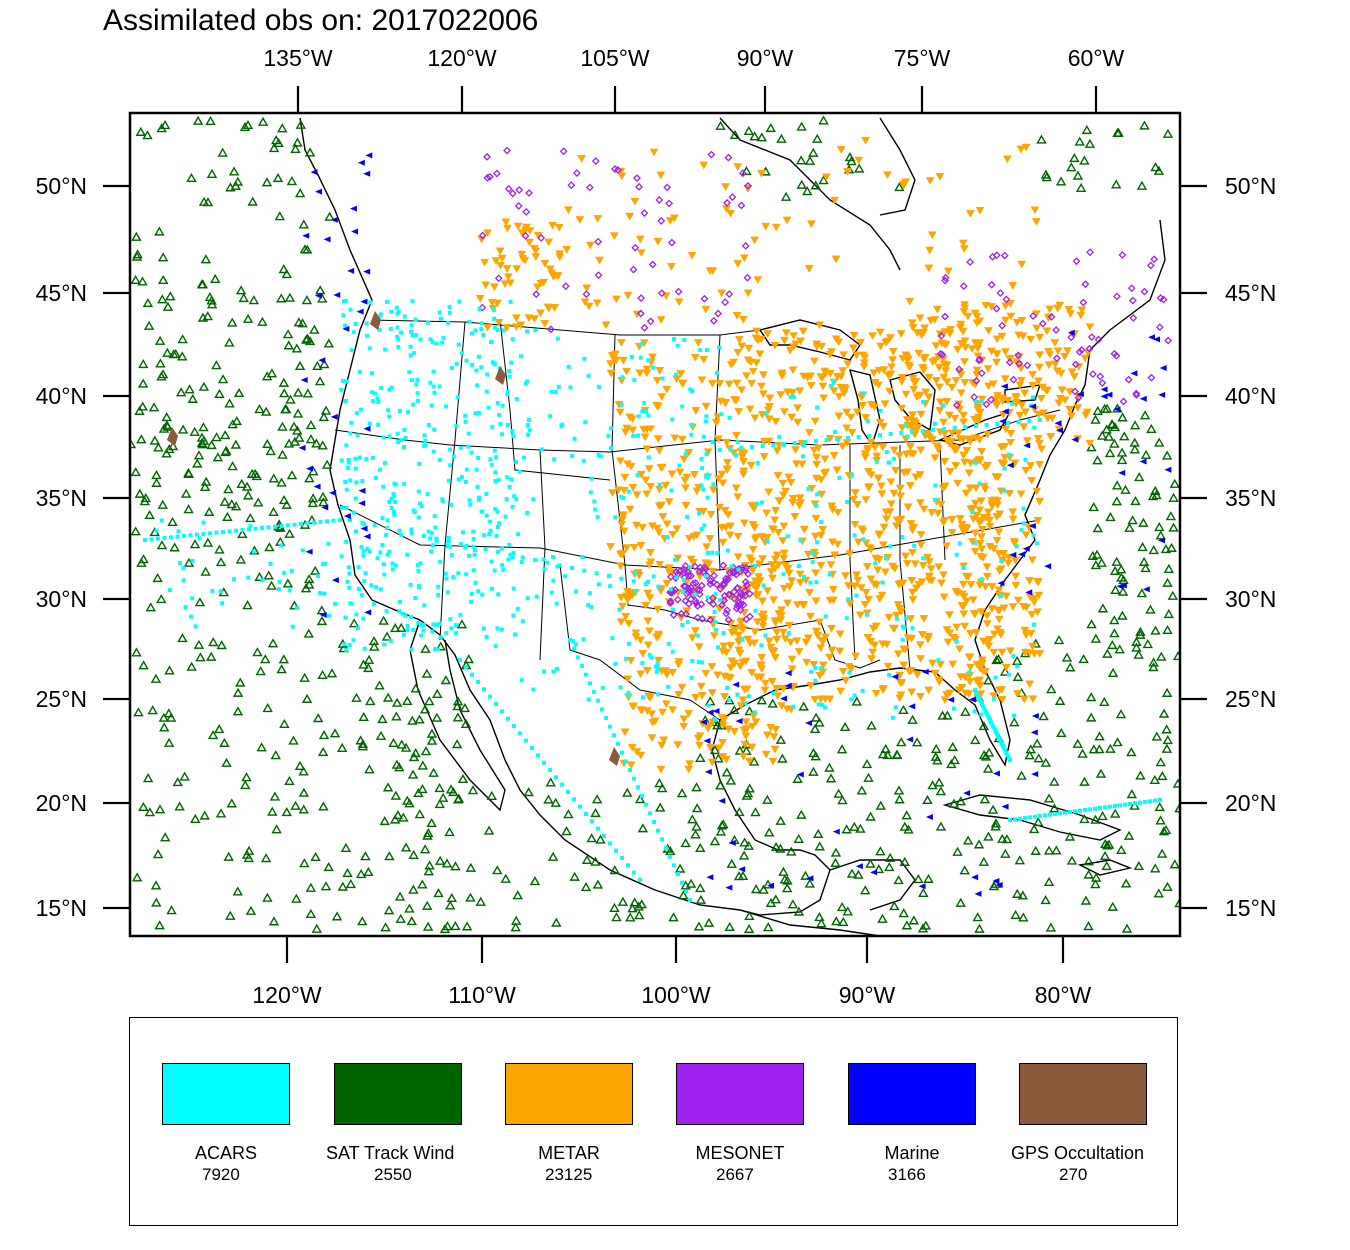  Describe the element at coordinates (1250, 599) in the screenshot. I see `right-lat-tick-label: 30°N` at that location.